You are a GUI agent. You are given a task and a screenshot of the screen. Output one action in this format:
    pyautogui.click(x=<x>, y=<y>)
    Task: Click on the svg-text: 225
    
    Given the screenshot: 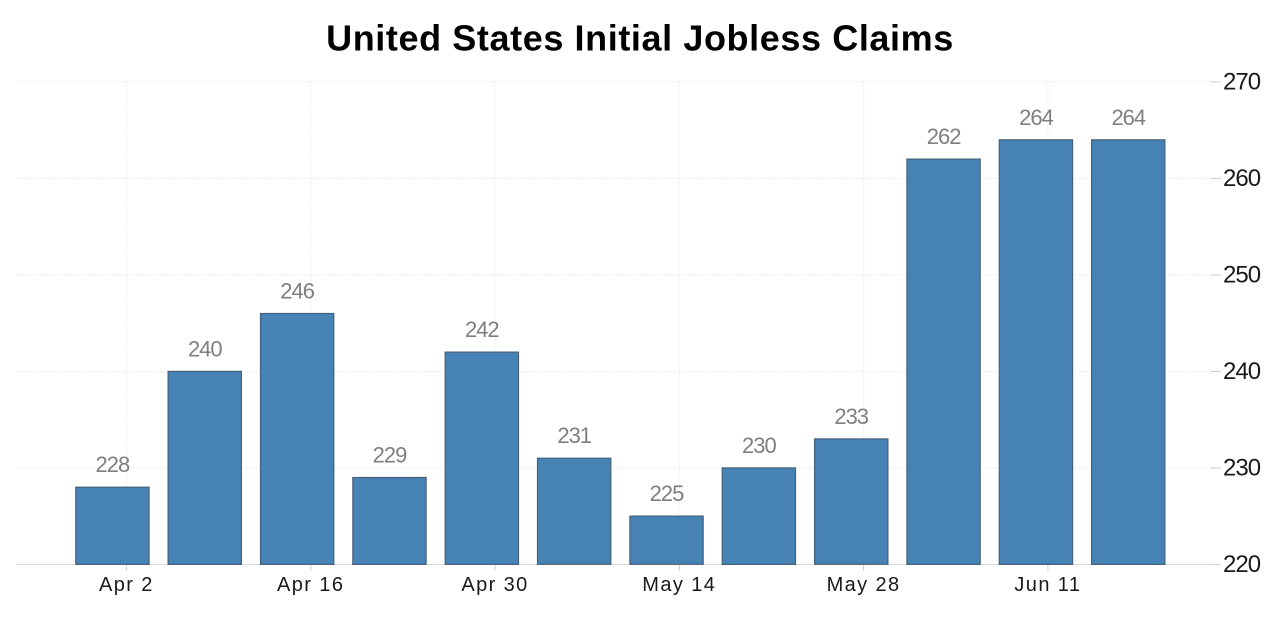 What is the action you would take?
    pyautogui.click(x=667, y=493)
    